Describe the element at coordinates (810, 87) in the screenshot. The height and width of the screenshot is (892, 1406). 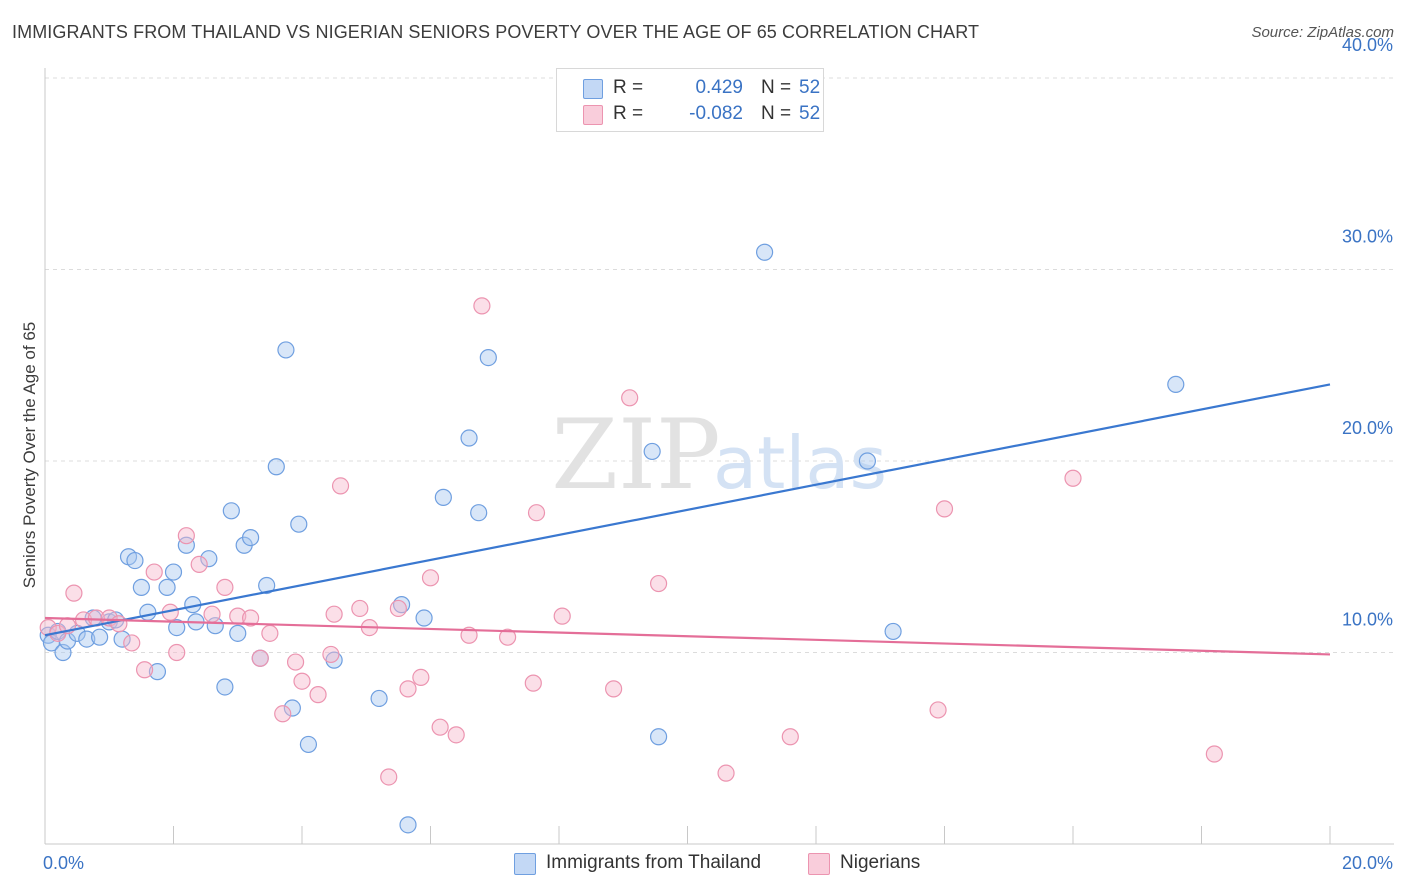
I see `legend-n-value: 52` at that location.